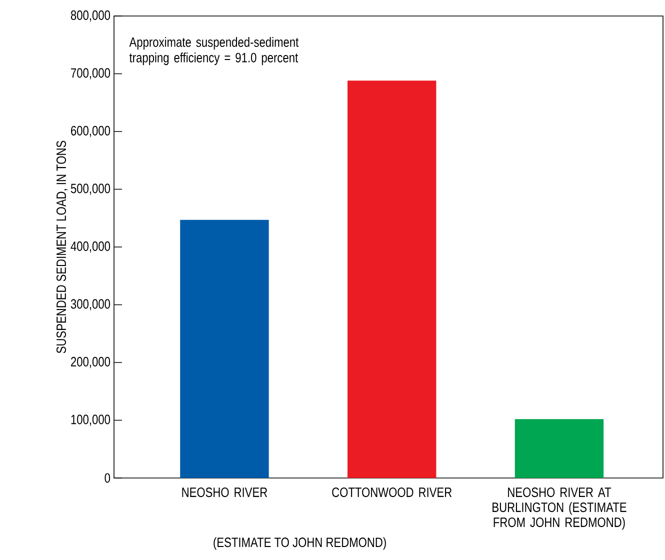 The width and height of the screenshot is (665, 560). I want to click on annotation: Approximate suspended-sediment trapping efficiency = 91.0 percent, so click(214, 51).